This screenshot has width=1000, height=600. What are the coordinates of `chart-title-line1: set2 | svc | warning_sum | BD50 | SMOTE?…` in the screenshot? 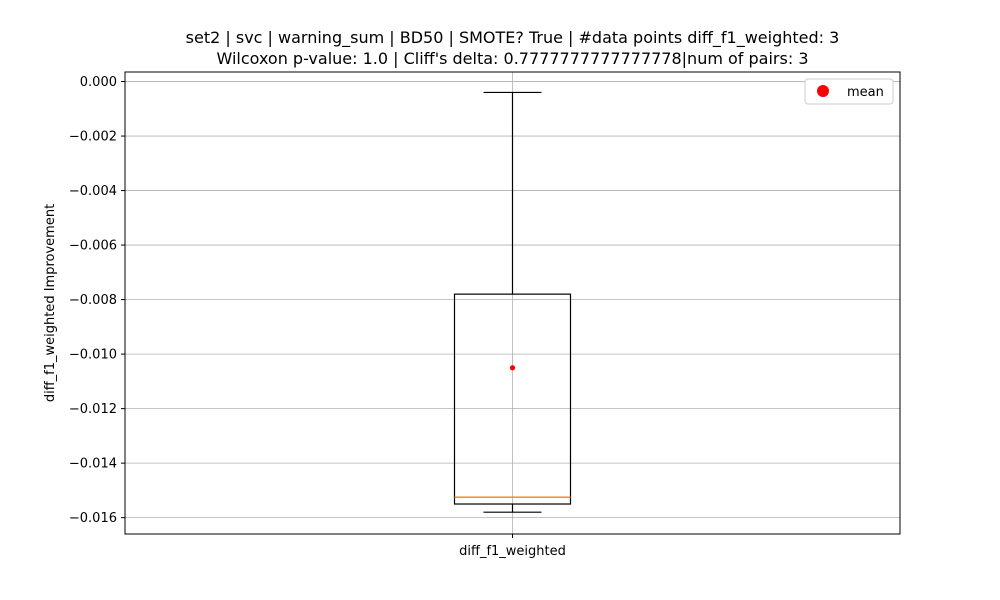 It's located at (513, 38).